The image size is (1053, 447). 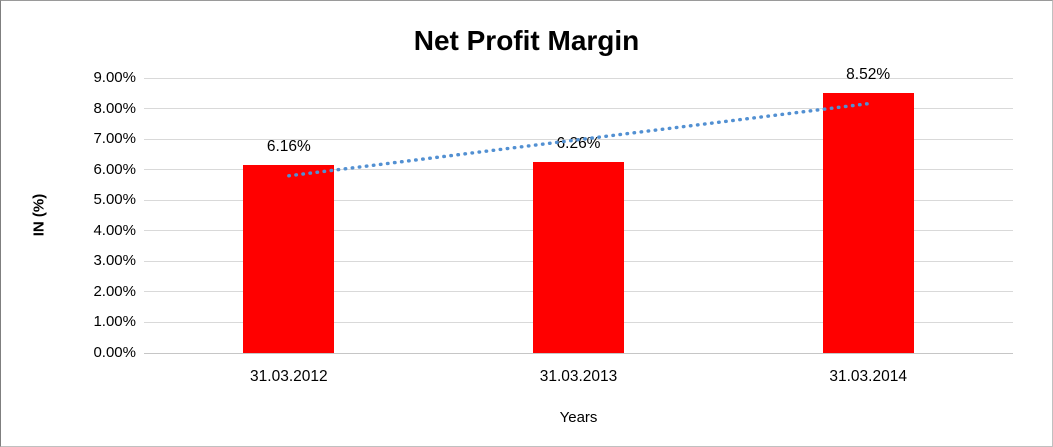 What do you see at coordinates (114, 352) in the screenshot?
I see `y-tick-label: 0.00%` at bounding box center [114, 352].